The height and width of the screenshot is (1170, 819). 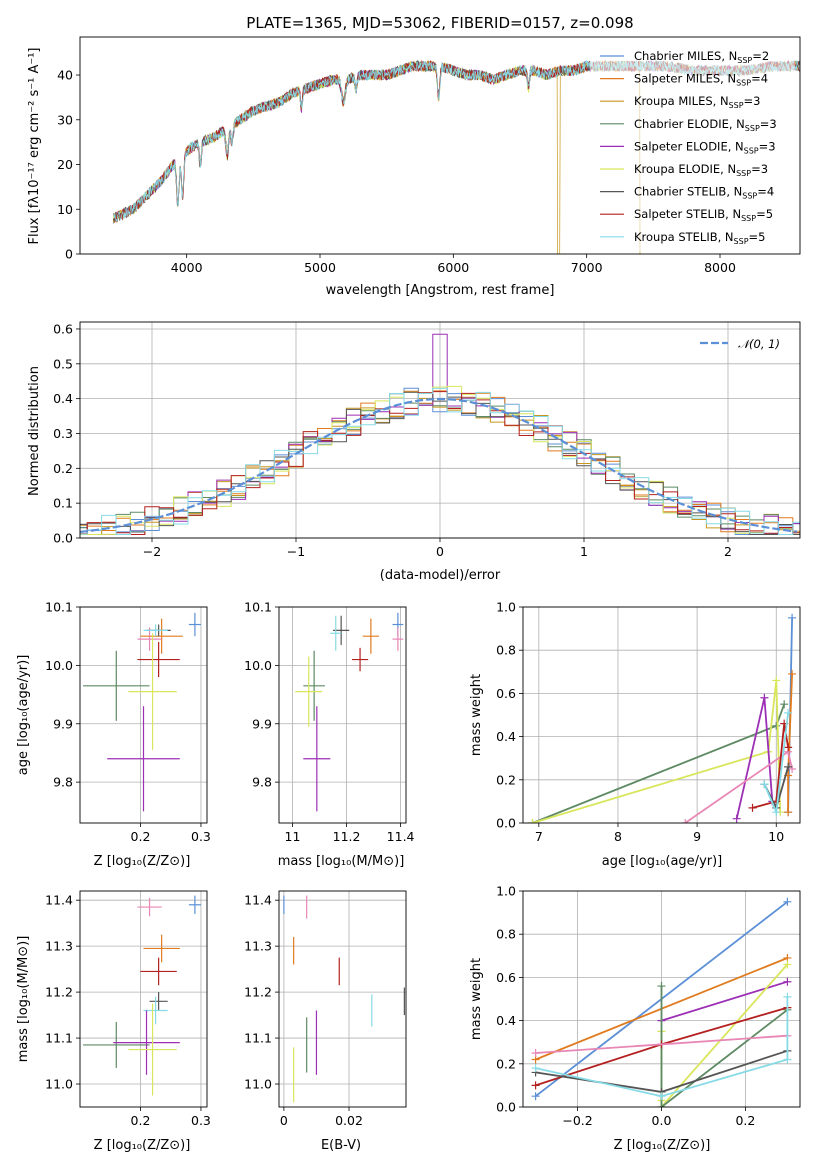 What do you see at coordinates (440, 551) in the screenshot?
I see `hist-xtick-label: 0` at bounding box center [440, 551].